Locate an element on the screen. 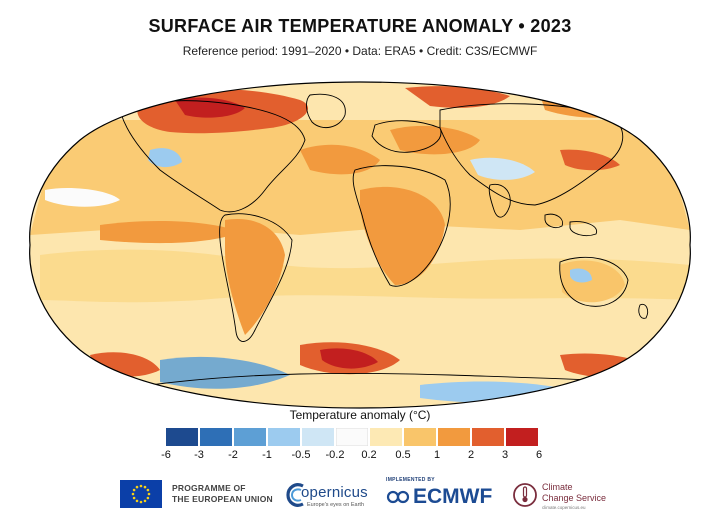 The width and height of the screenshot is (720, 522). color-scale-tick-label: -3 is located at coordinates (199, 455).